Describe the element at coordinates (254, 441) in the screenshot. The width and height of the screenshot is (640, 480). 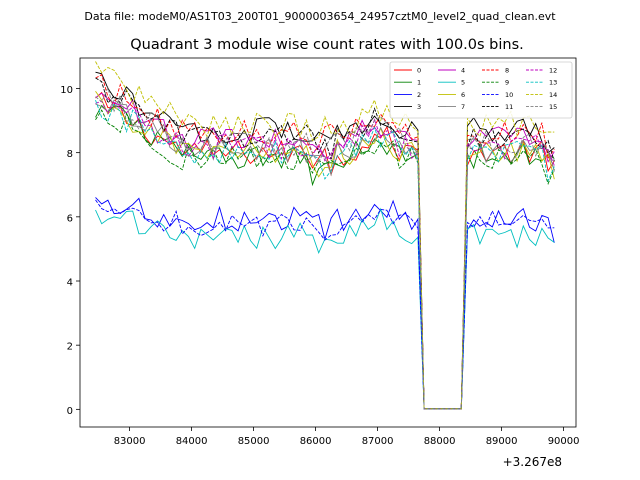
I see `x-tick-label: 85000` at that location.